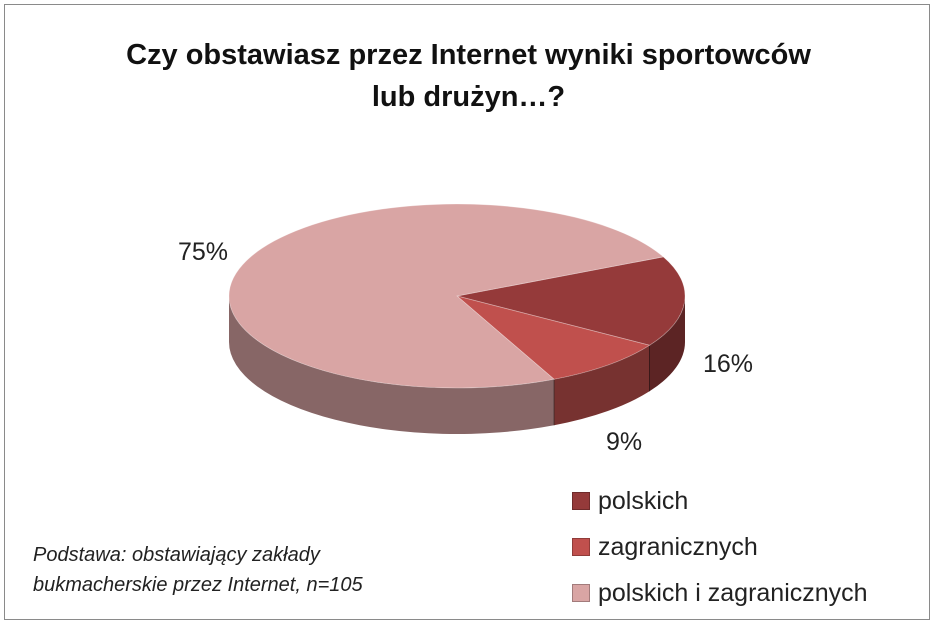  Describe the element at coordinates (203, 252) in the screenshot. I see `data-label-polskich-i-zagranicznych: 75%` at that location.